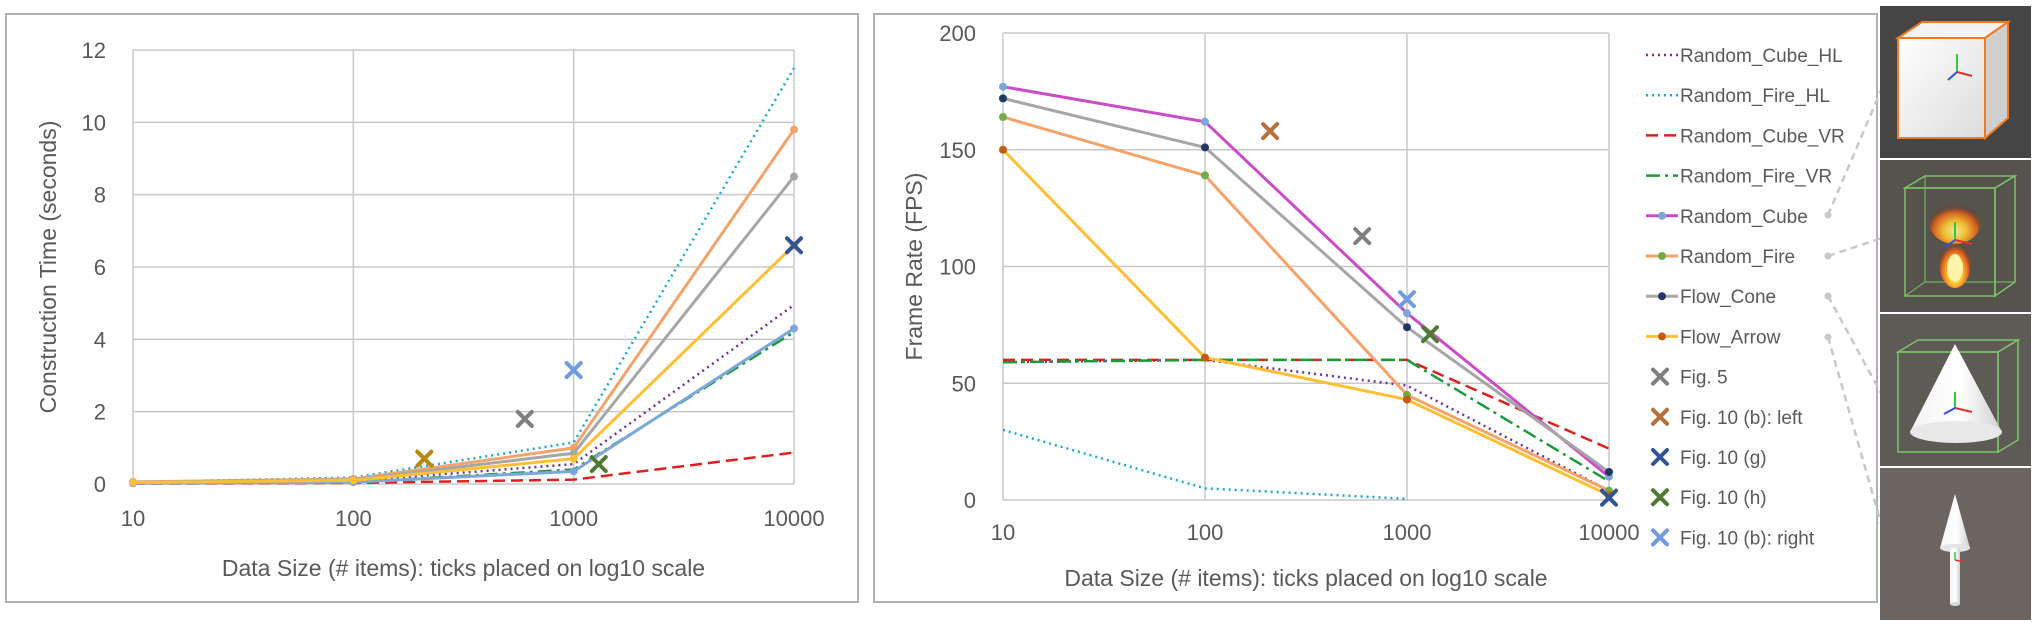 This screenshot has width=2037, height=624. I want to click on legend-entry-random-fire-vr: Random_Fire_VR, so click(1739, 177).